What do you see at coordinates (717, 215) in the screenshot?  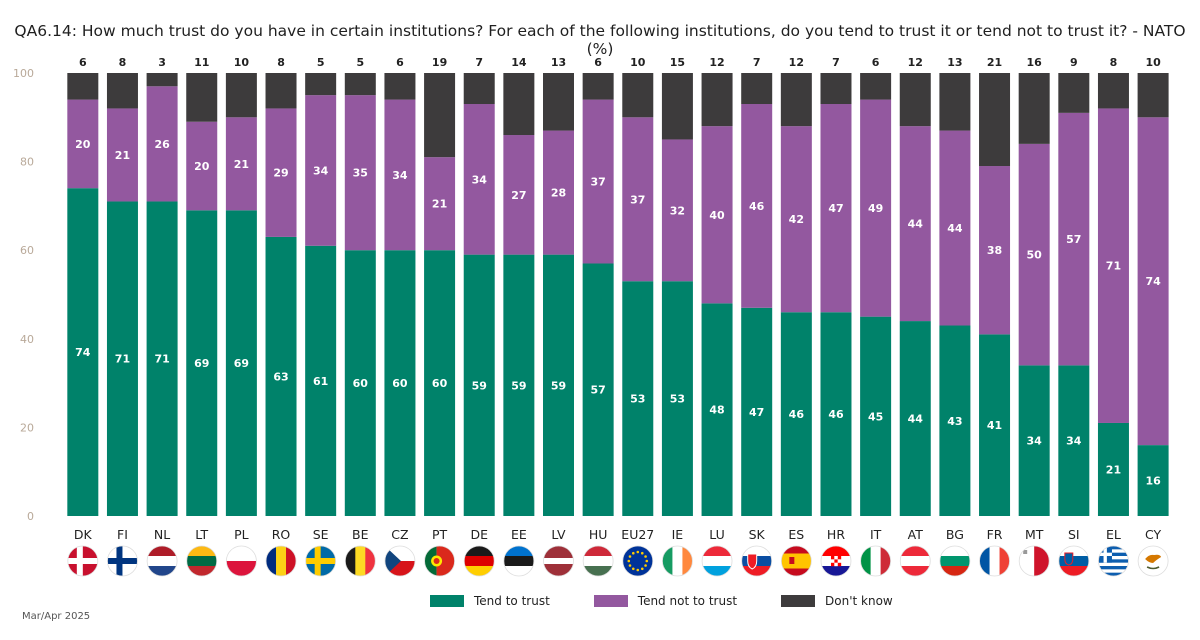 I see `data-label-not-trust: 40` at bounding box center [717, 215].